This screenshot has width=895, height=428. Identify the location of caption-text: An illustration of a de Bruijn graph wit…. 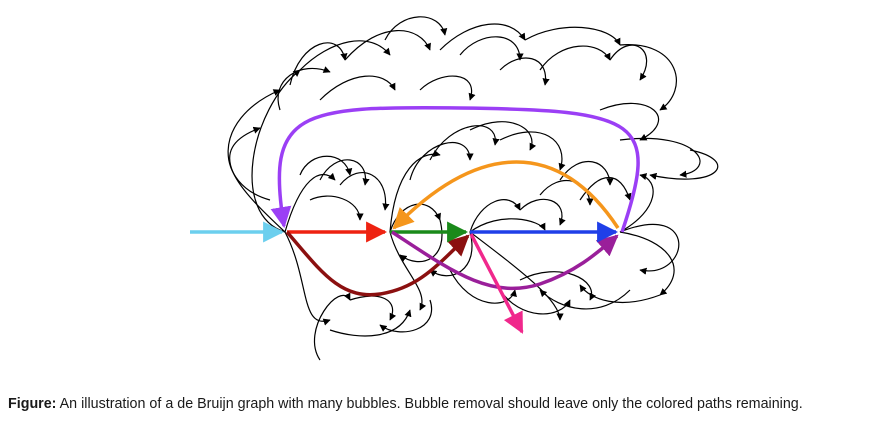
(429, 404).